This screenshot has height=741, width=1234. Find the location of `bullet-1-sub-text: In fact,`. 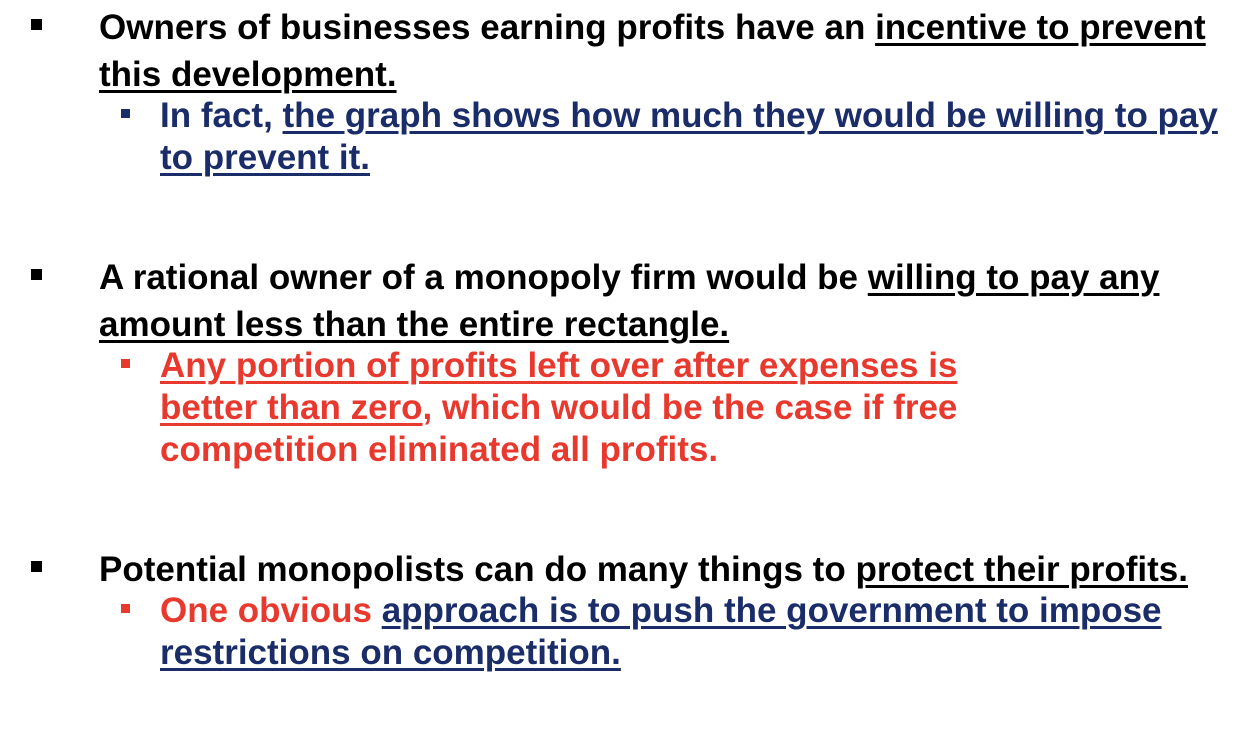

bullet-1-sub-text: In fact, is located at coordinates (221, 115).